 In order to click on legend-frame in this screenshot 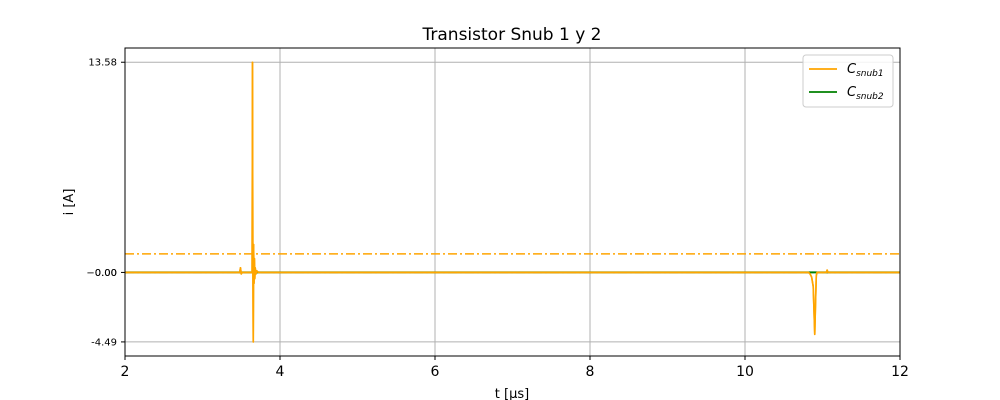, I will do `click(848, 81)`.